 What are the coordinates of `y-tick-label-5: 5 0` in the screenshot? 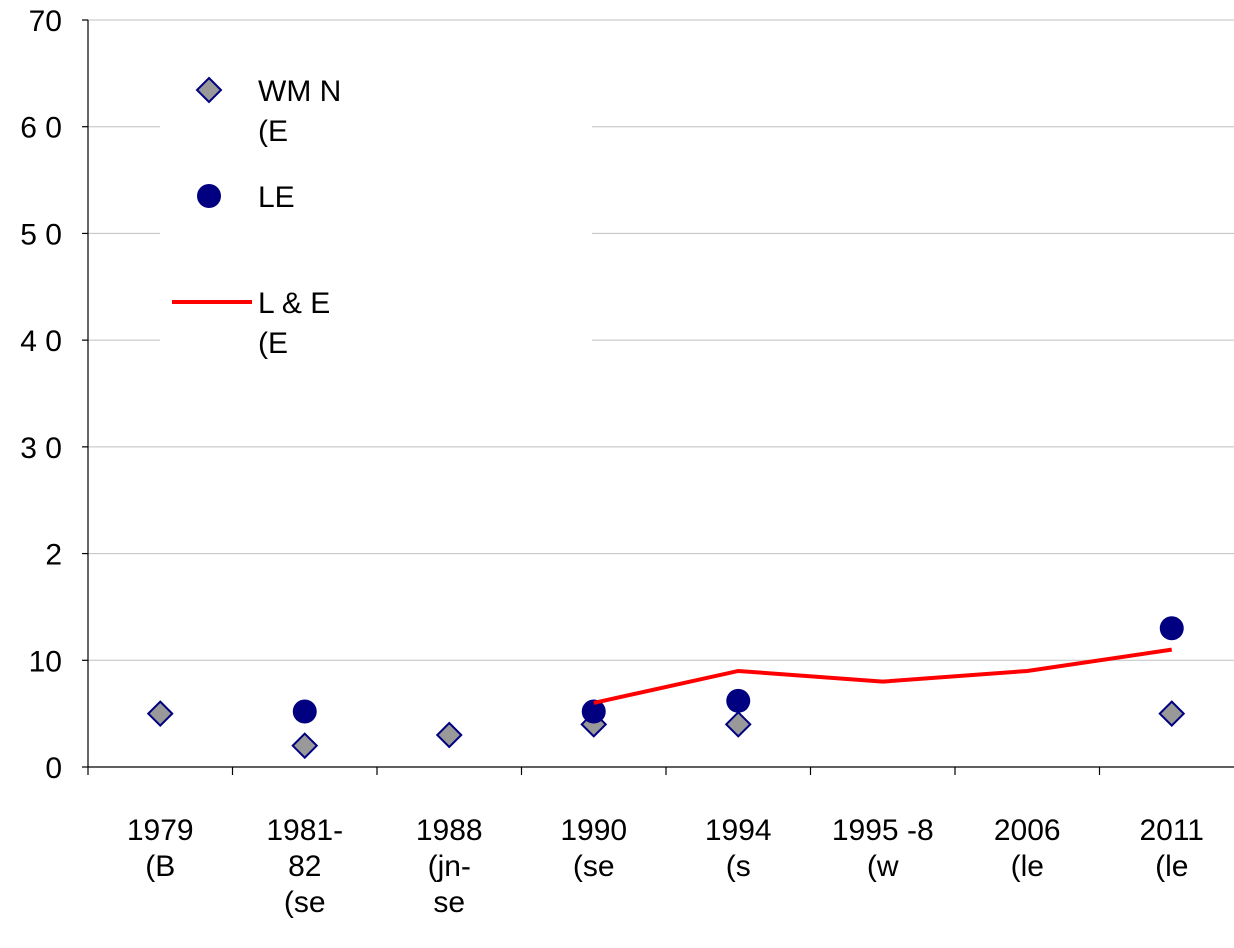 It's located at (41, 234).